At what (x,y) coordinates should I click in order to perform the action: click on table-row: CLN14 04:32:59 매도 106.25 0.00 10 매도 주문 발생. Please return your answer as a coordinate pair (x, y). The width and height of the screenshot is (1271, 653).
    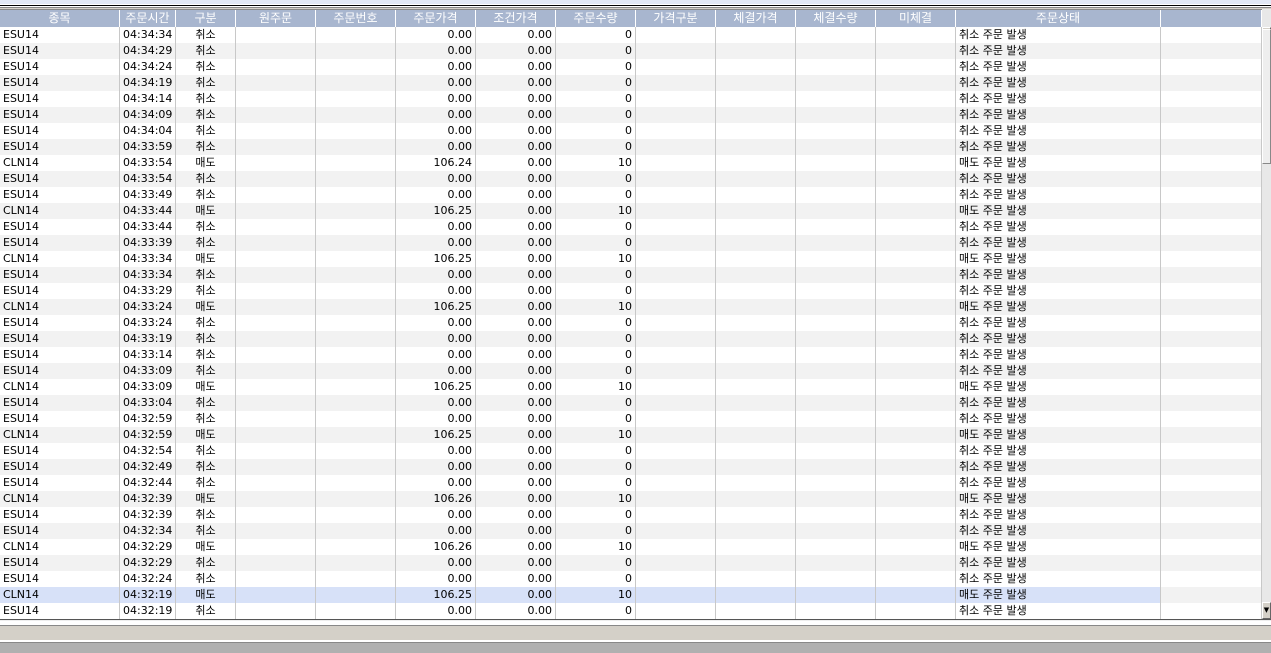
    Looking at the image, I should click on (631, 435).